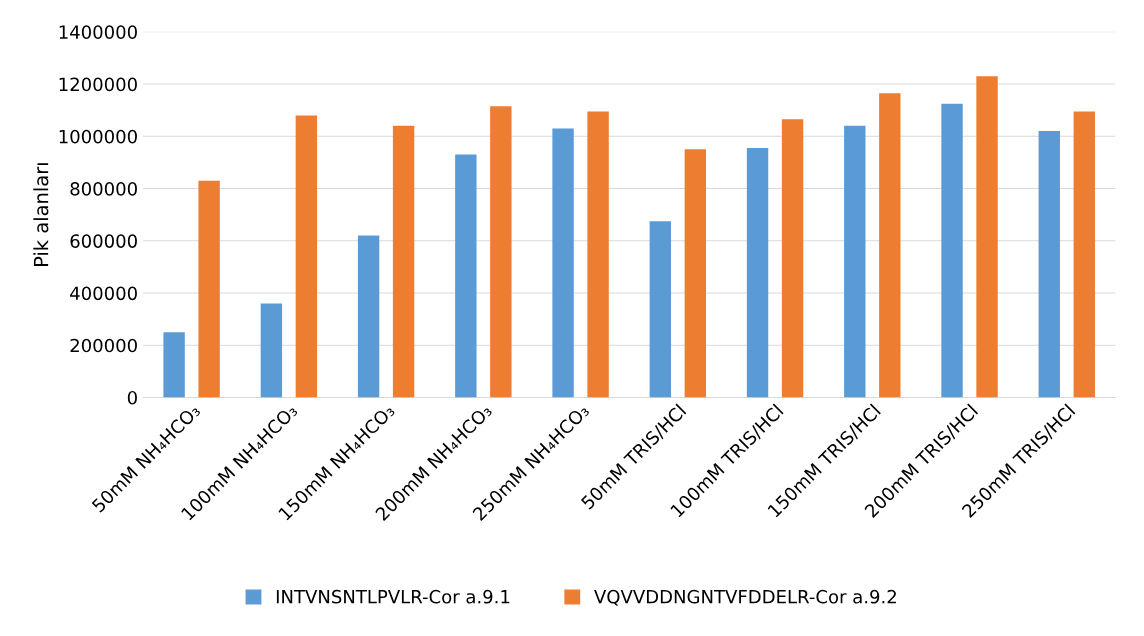 This screenshot has height=636, width=1144. I want to click on y-axis-title: Pik alanları, so click(41, 214).